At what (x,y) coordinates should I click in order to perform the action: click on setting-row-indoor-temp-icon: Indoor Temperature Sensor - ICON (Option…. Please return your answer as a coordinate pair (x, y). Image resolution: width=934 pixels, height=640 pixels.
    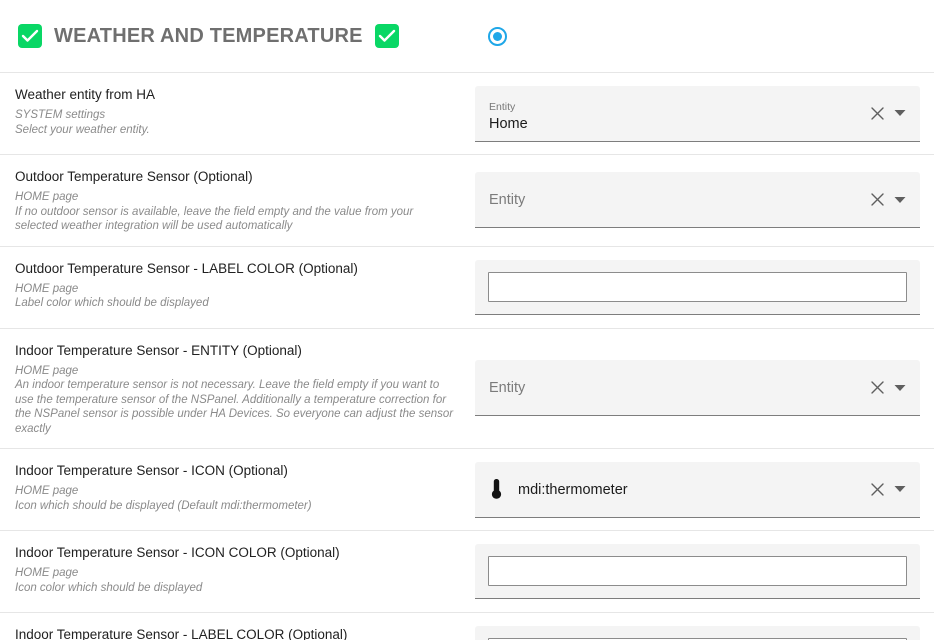
    Looking at the image, I should click on (467, 490).